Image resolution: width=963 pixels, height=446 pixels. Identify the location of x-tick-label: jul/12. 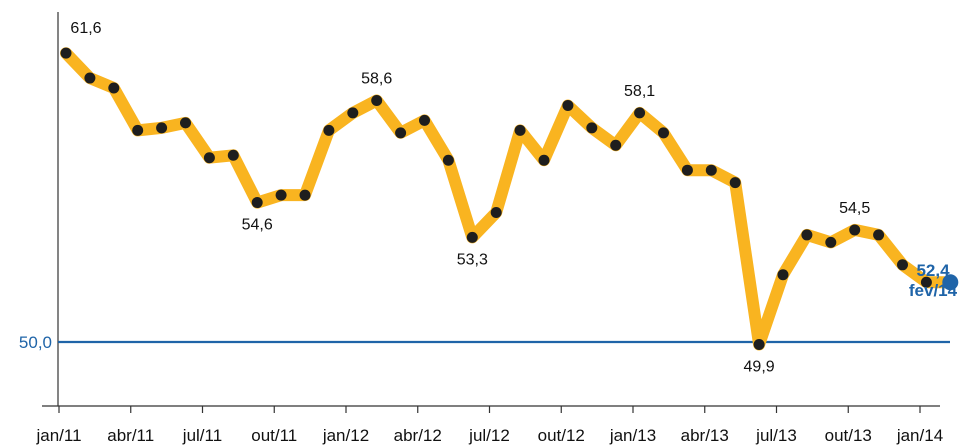
(489, 435).